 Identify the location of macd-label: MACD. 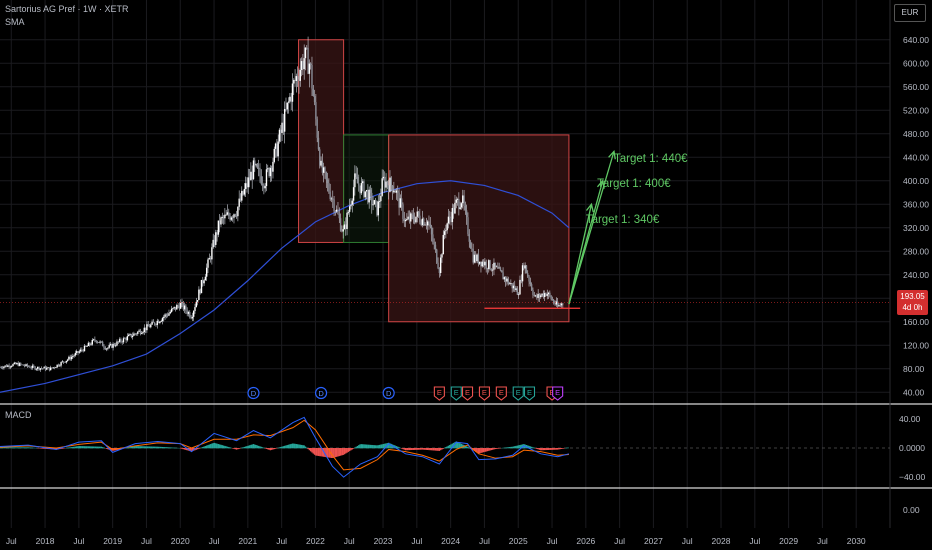
(18, 415).